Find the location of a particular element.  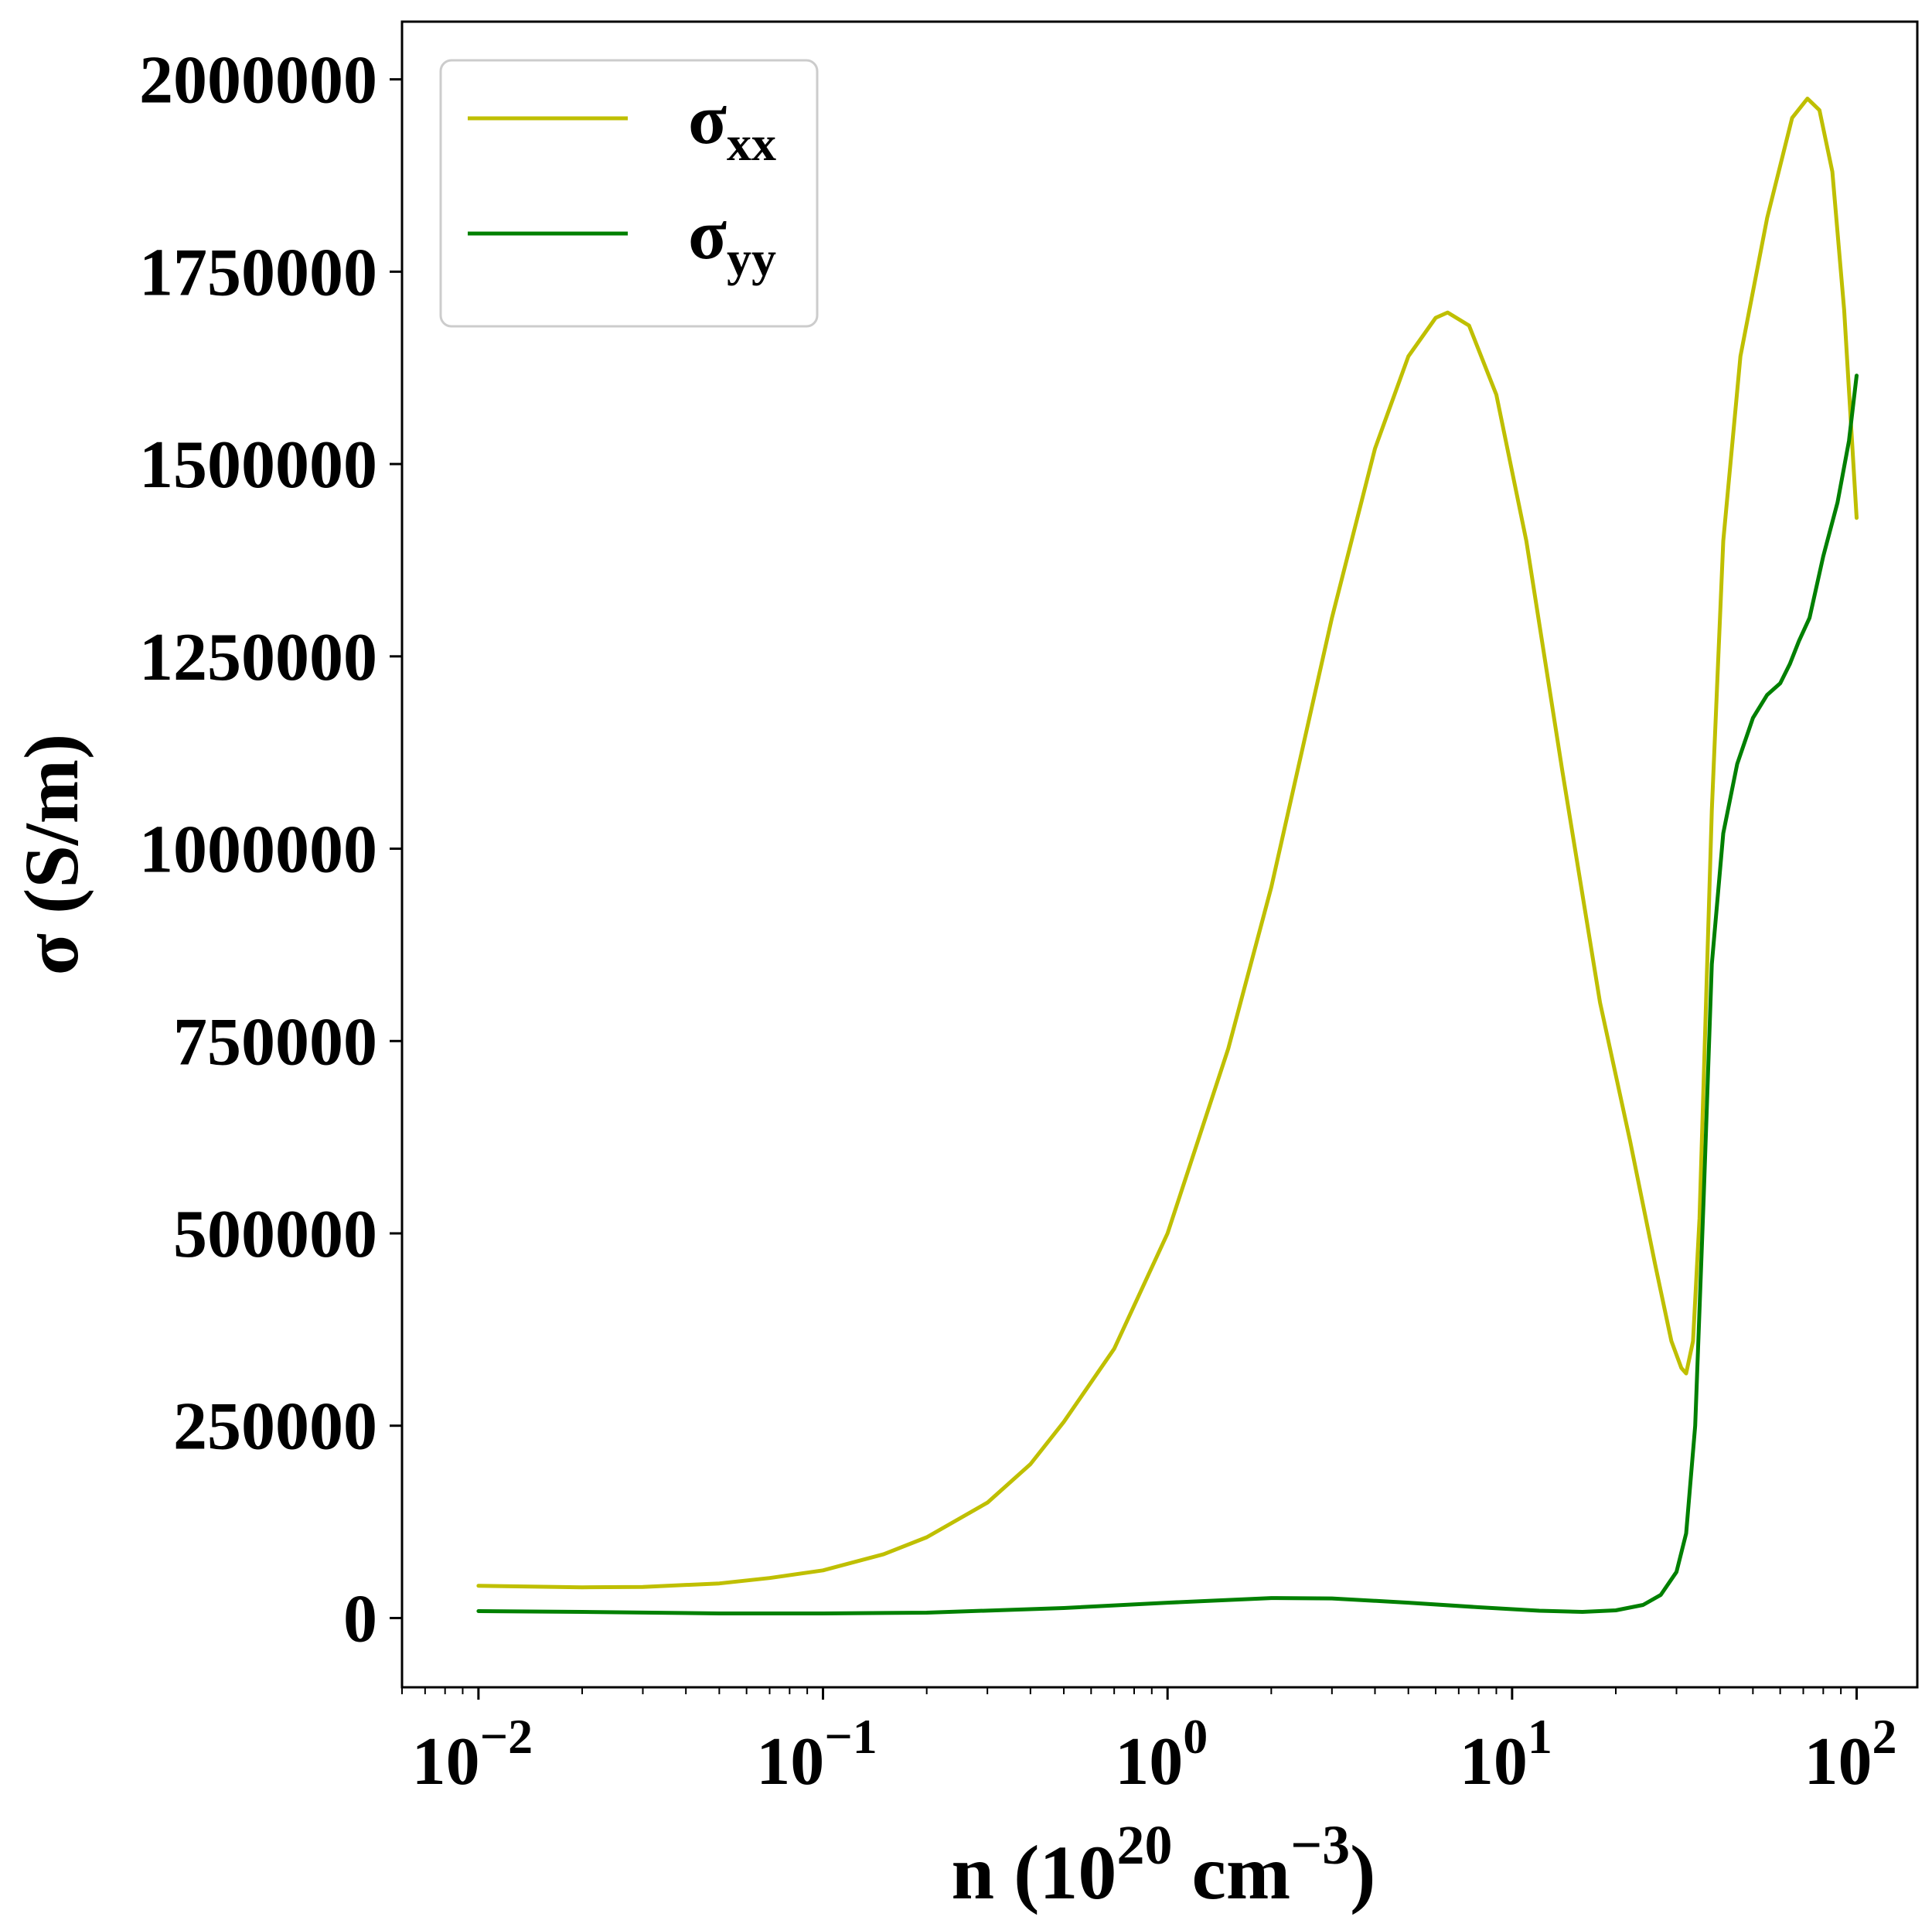

y-tick-label-6: 1500000 is located at coordinates (258, 465).